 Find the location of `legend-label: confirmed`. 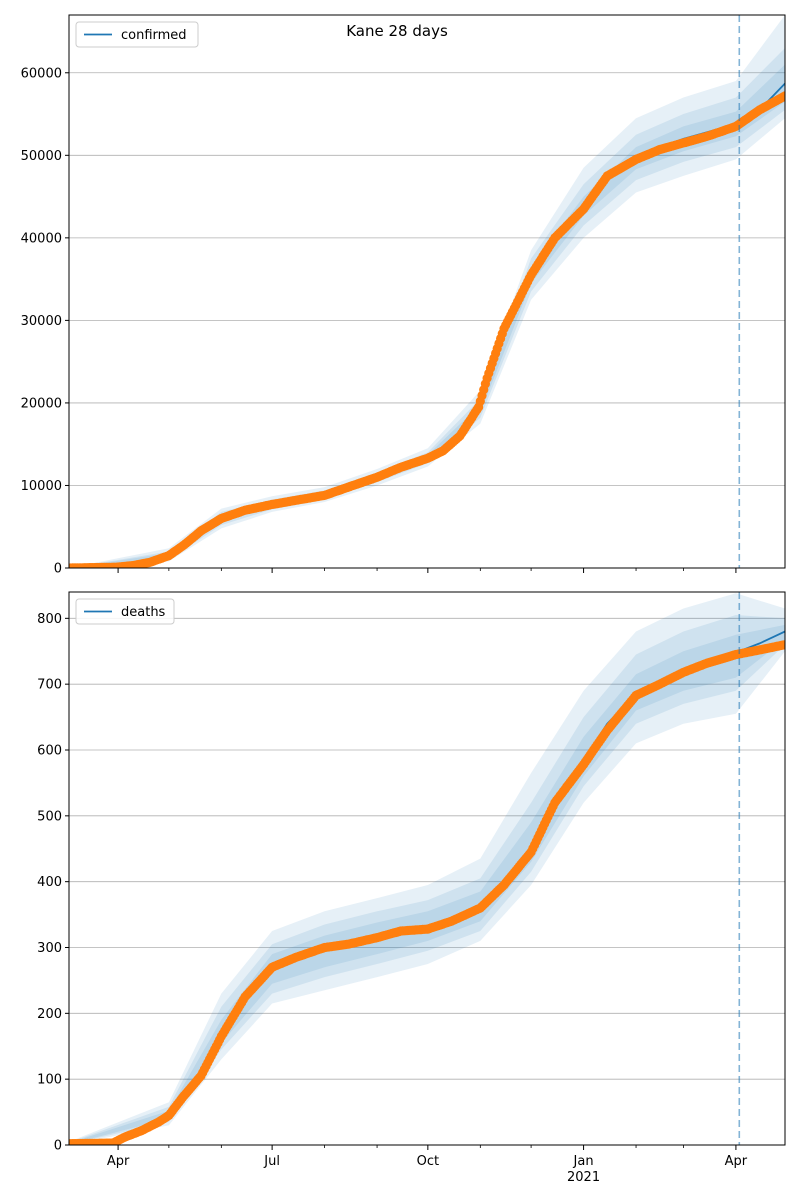

legend-label: confirmed is located at coordinates (154, 35).